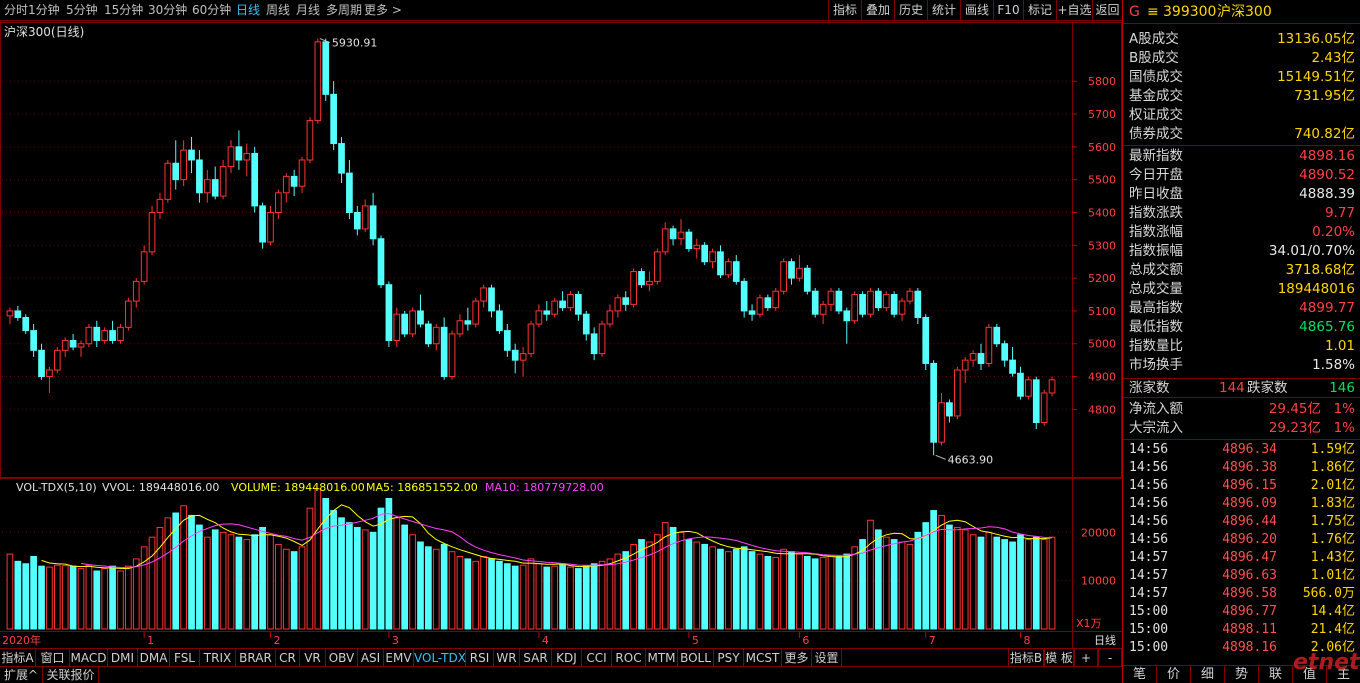 This screenshot has height=683, width=1360. What do you see at coordinates (1039, 10) in the screenshot?
I see `tool-button-6: 标记` at bounding box center [1039, 10].